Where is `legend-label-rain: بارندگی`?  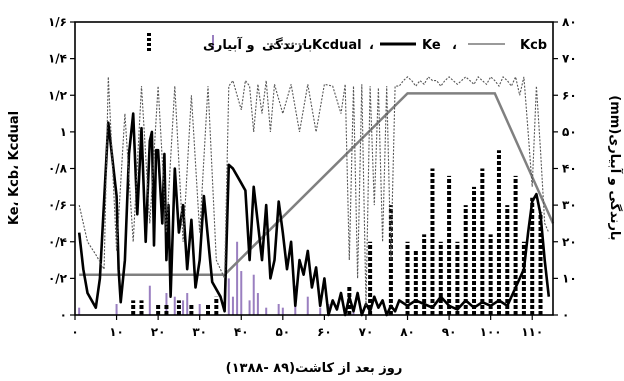 legend-label-rain: بارندگی is located at coordinates (287, 45).